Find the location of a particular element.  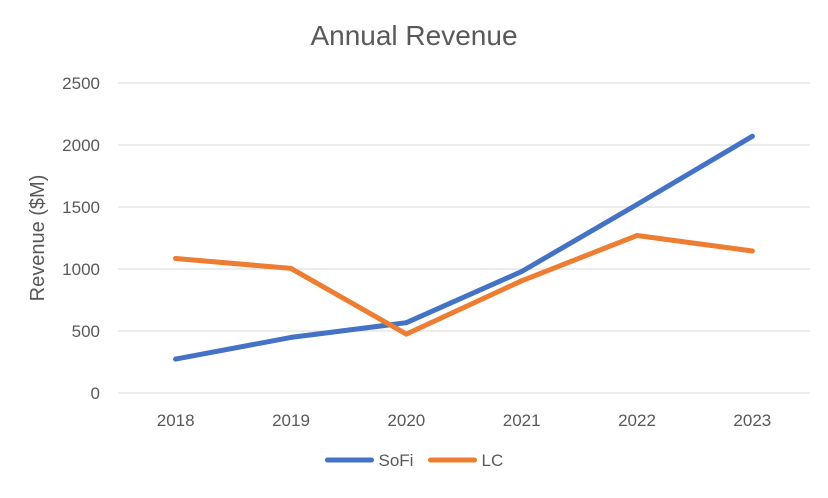

y-axis-label: Revenue ($M) is located at coordinates (38, 238).